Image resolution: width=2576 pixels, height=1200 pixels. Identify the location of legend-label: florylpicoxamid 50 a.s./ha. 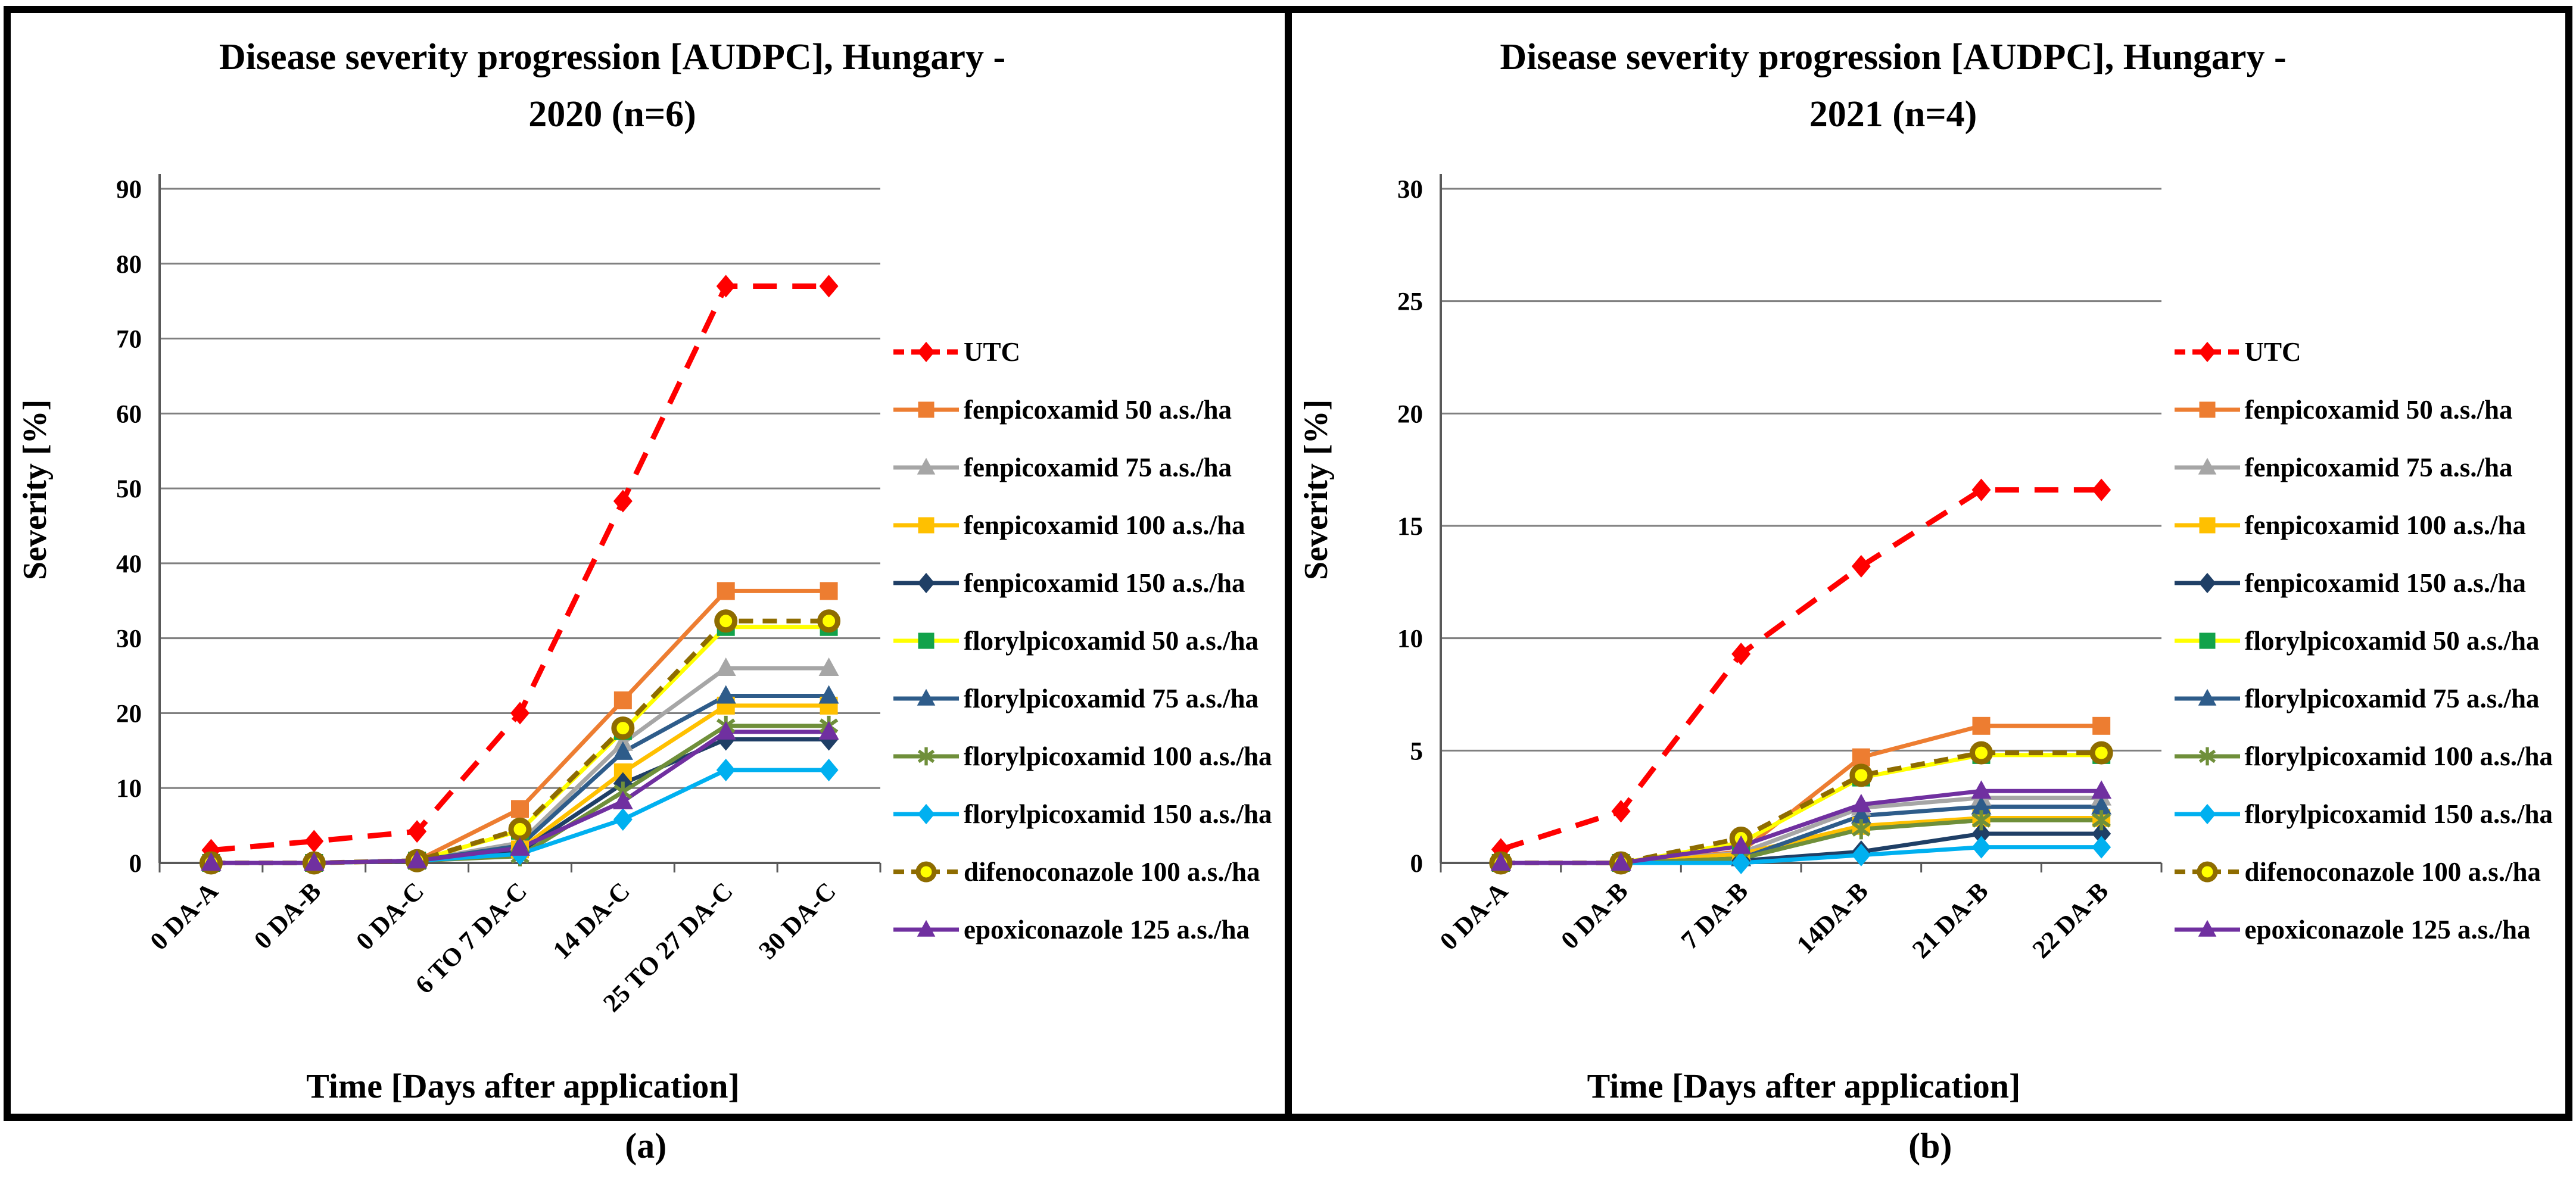
(2392, 640).